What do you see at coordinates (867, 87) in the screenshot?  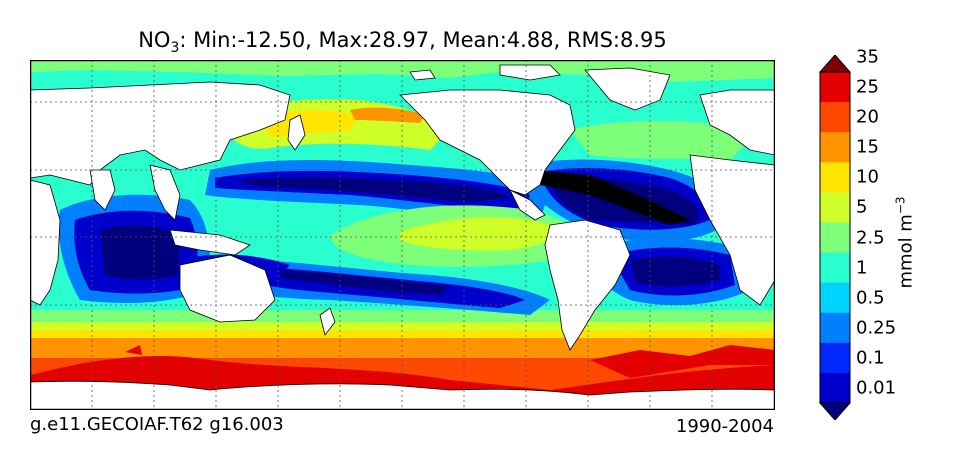 I see `colorbar-tick-label: 25` at bounding box center [867, 87].